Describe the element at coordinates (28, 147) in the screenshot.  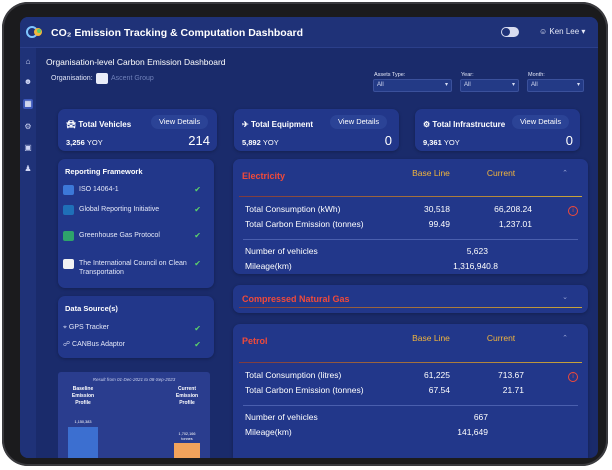
I see `inbox-icon: ▣` at that location.